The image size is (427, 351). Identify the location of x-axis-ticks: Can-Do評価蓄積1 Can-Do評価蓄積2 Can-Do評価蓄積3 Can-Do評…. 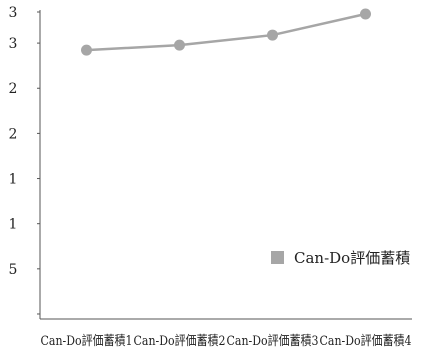
(226, 341).